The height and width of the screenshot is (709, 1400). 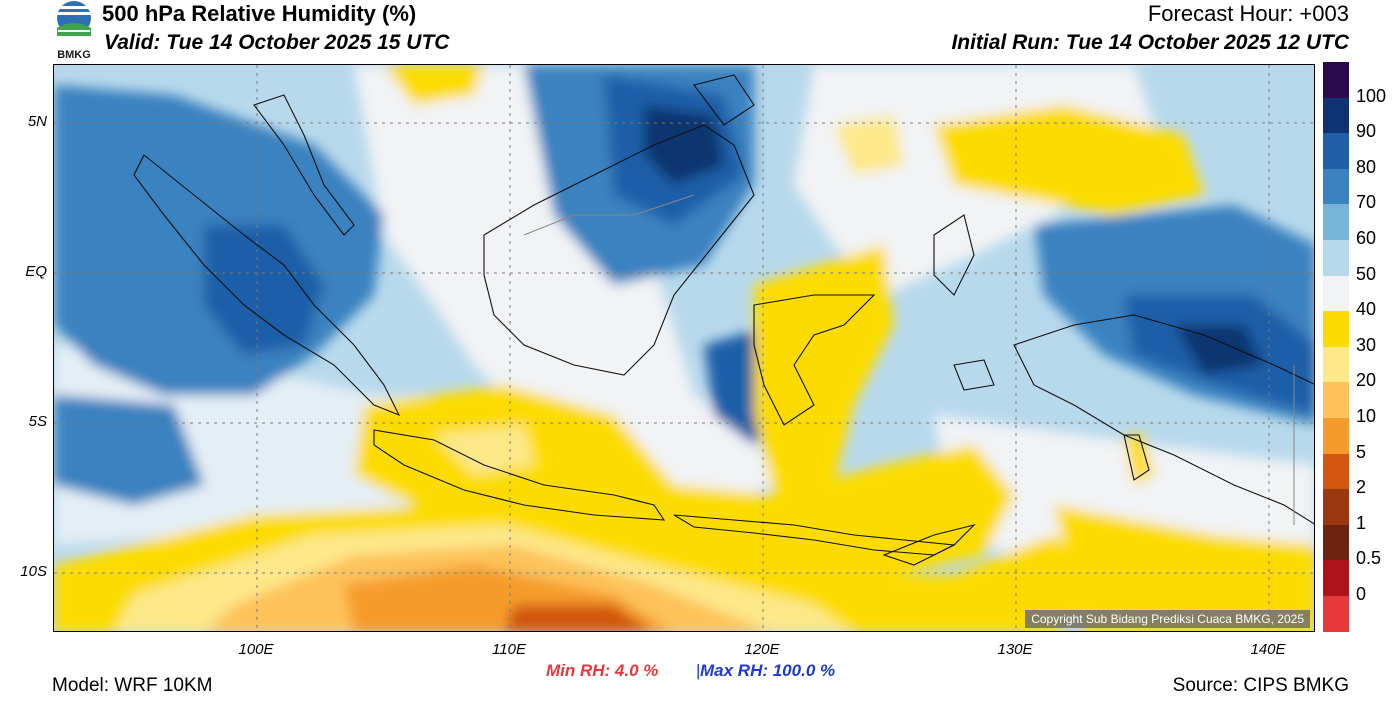 I want to click on lon-label-100e: 100E, so click(x=256, y=649).